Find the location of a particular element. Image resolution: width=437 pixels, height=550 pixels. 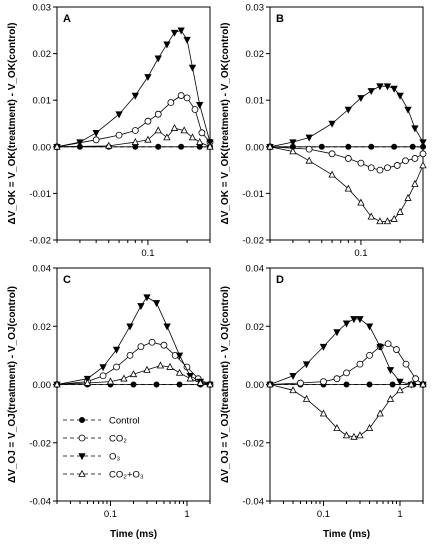

series-line-o3 is located at coordinates (133, 88).